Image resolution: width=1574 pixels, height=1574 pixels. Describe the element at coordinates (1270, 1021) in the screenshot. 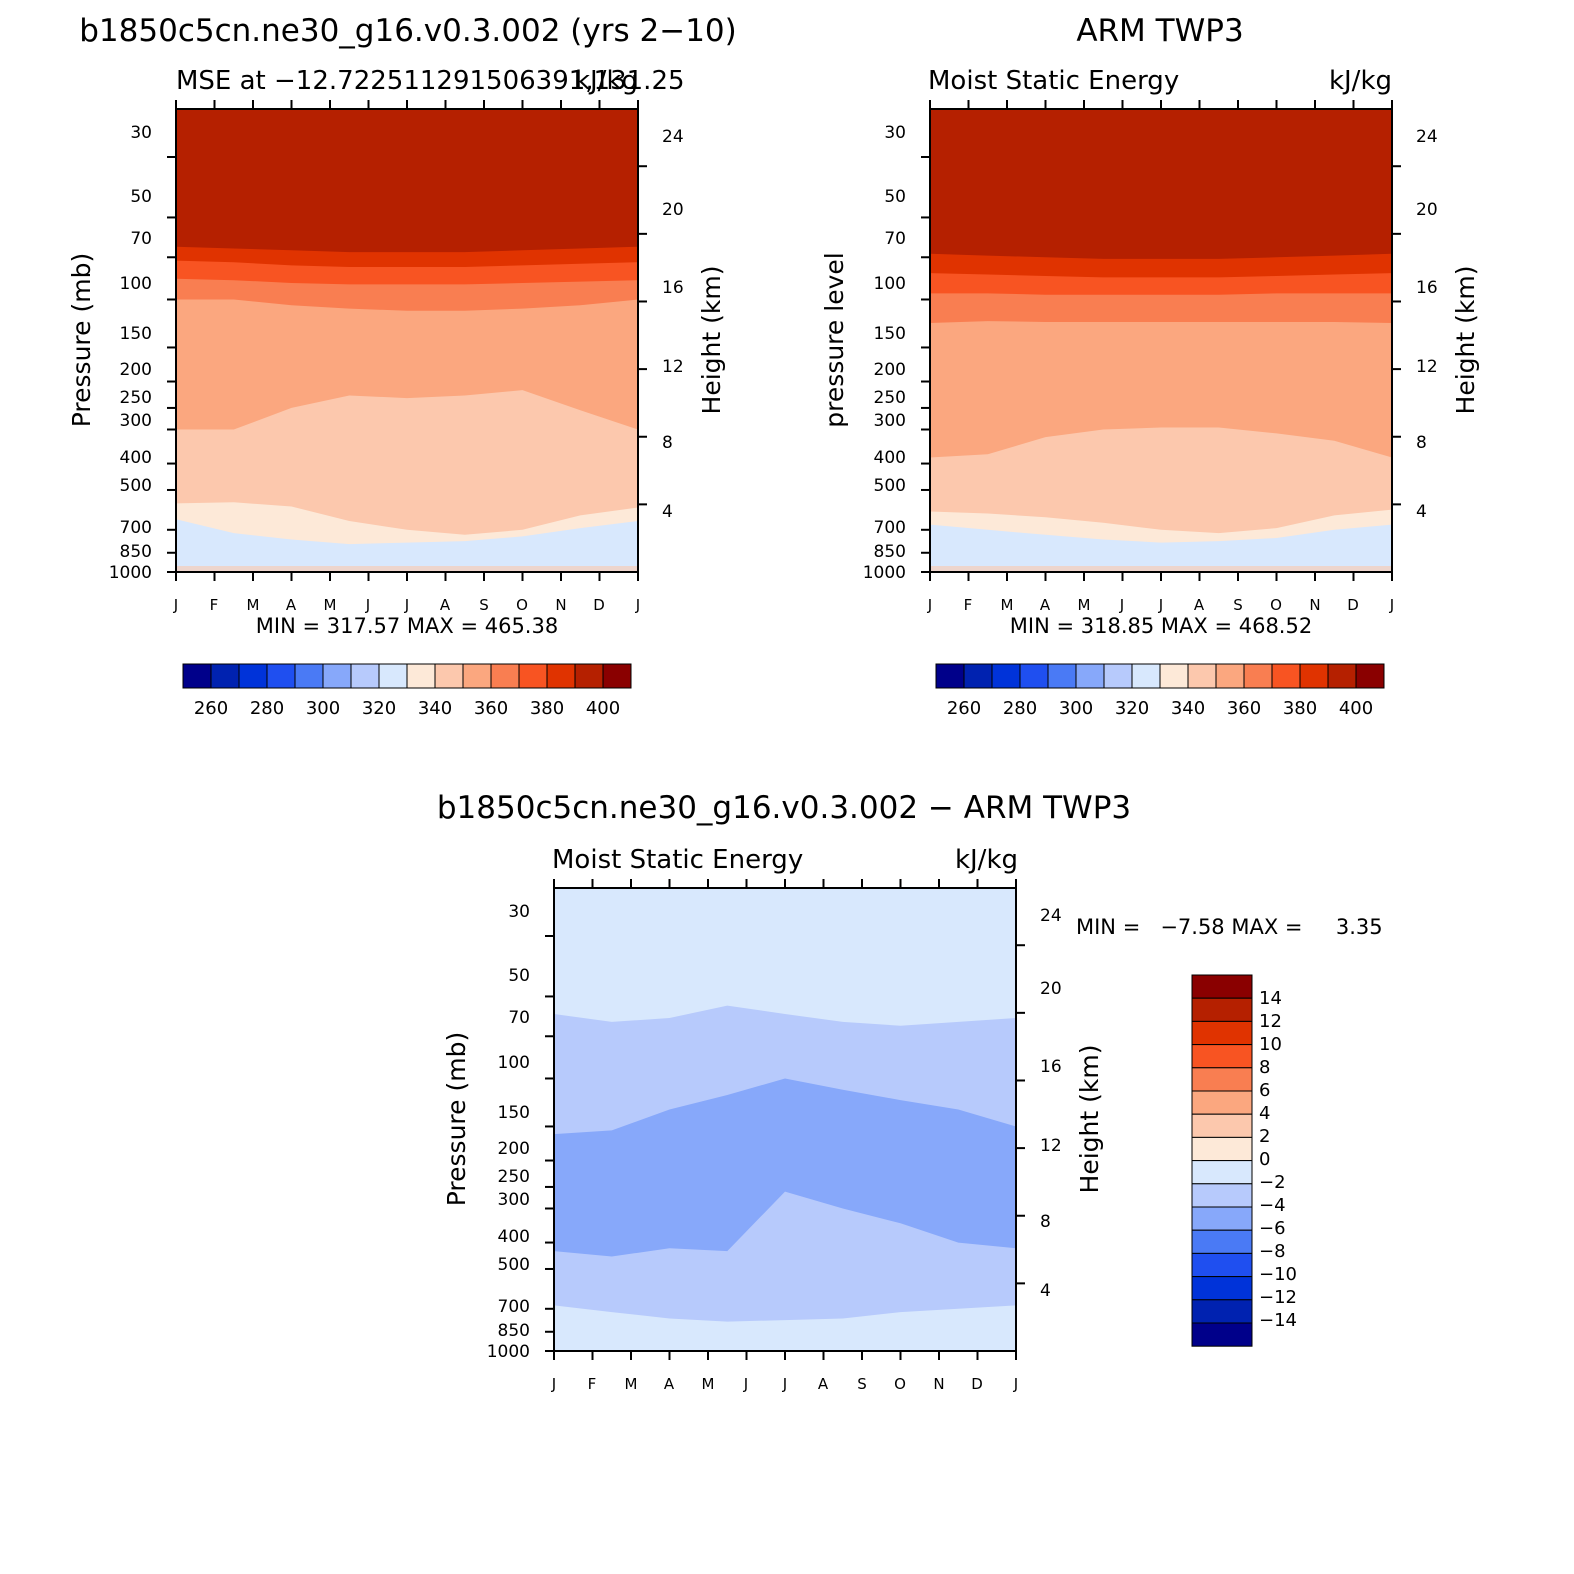

I see `colorbar-label: 12` at that location.